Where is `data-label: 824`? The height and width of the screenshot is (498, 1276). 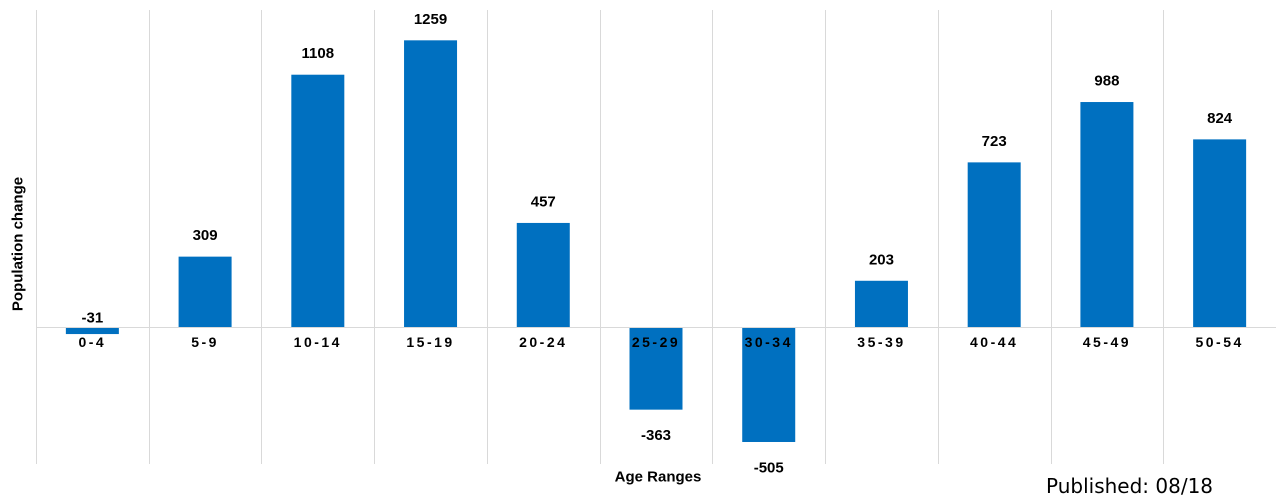 data-label: 824 is located at coordinates (1220, 118).